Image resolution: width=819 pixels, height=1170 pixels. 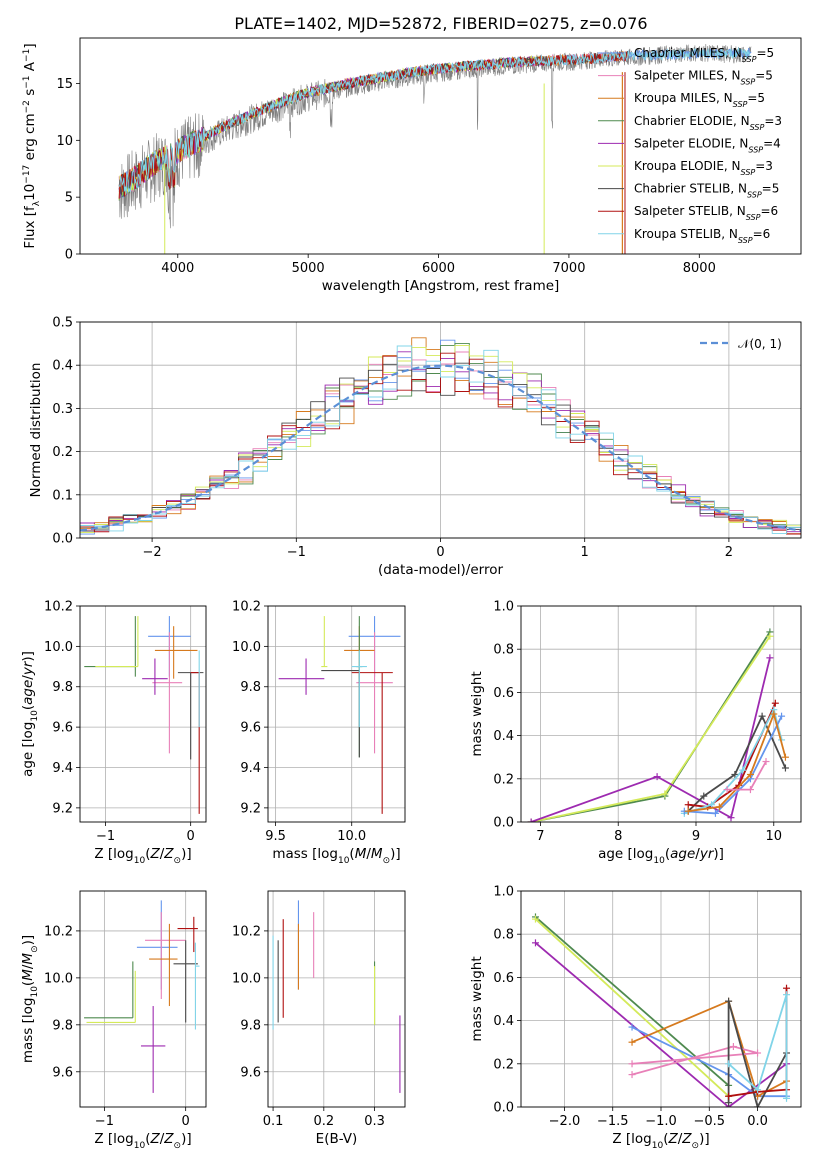 What do you see at coordinates (36, 430) in the screenshot?
I see `y-axis-label: Normed distribution` at bounding box center [36, 430].